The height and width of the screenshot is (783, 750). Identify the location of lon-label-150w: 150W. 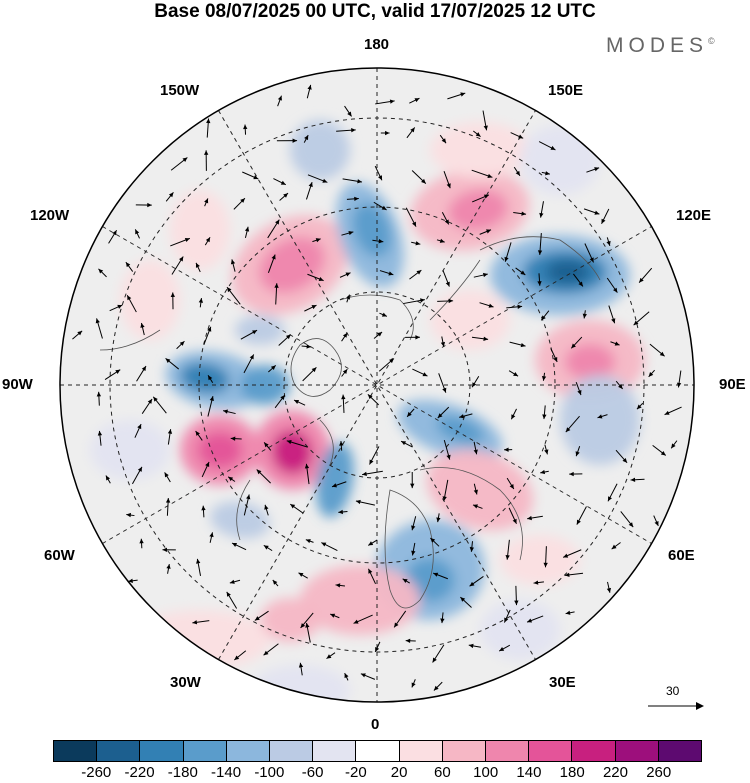
(180, 90).